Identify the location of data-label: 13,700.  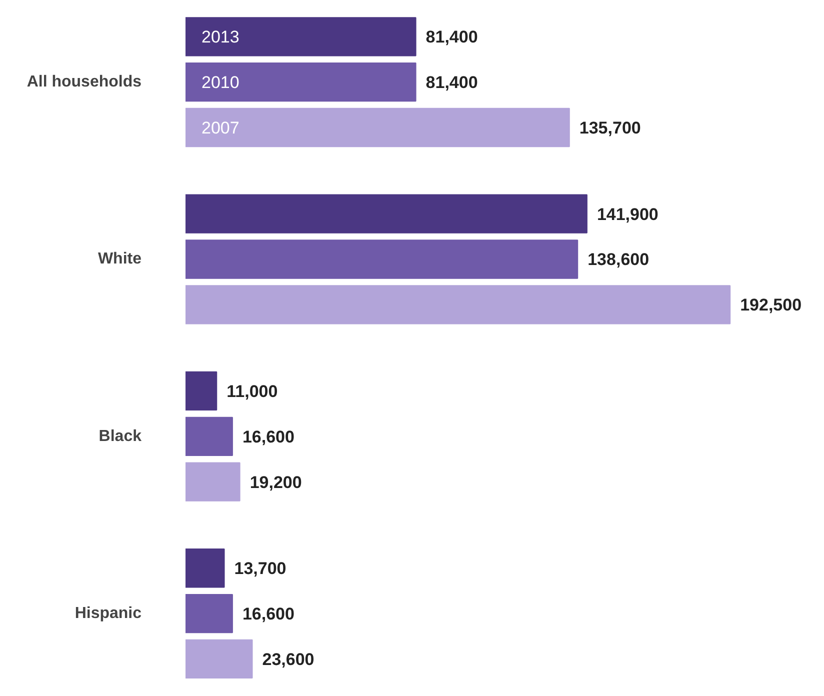
(260, 568).